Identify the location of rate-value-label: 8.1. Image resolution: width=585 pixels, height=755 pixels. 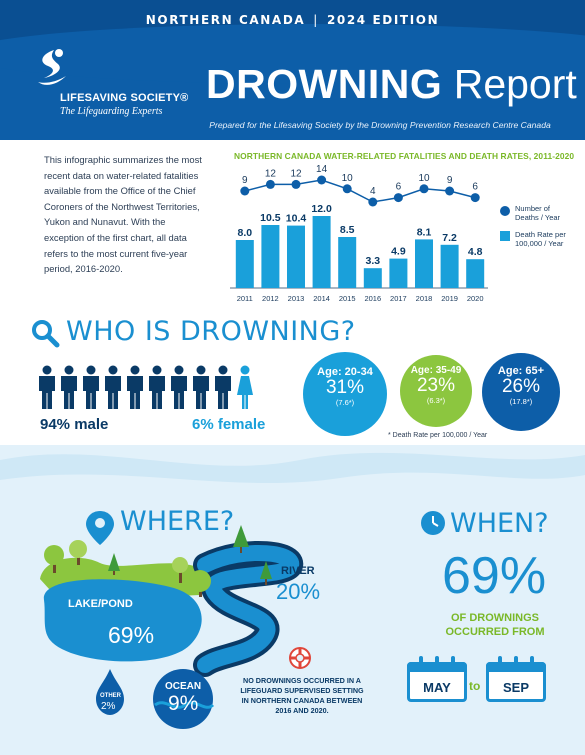
(424, 232).